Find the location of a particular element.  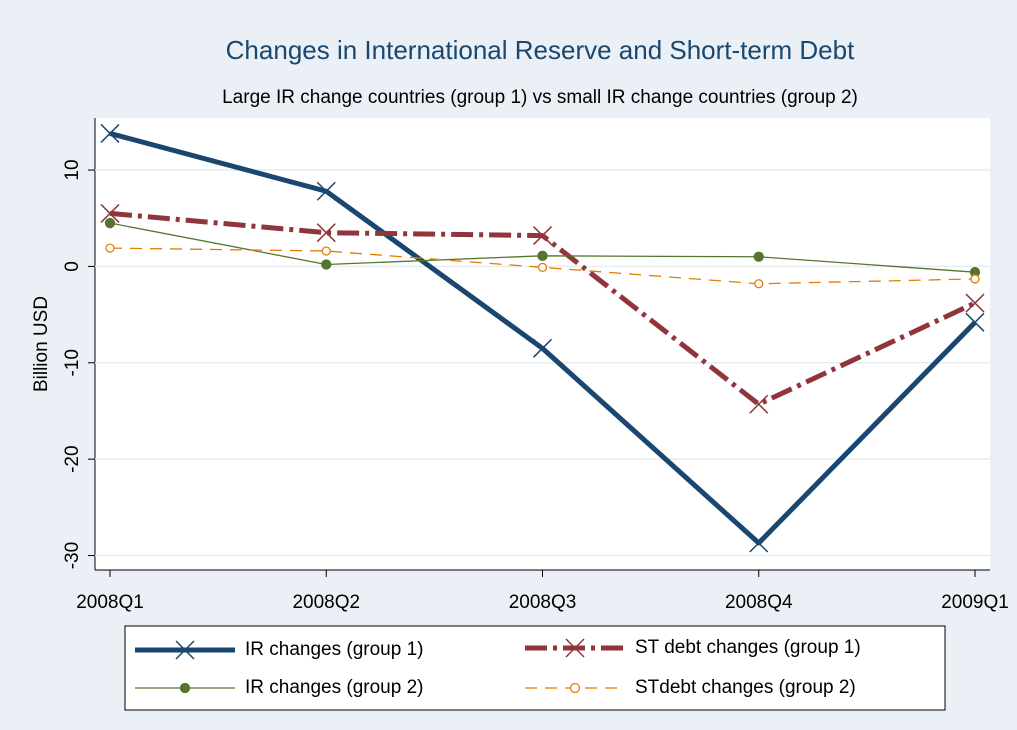

y-tick-label: -10 is located at coordinates (72, 362).